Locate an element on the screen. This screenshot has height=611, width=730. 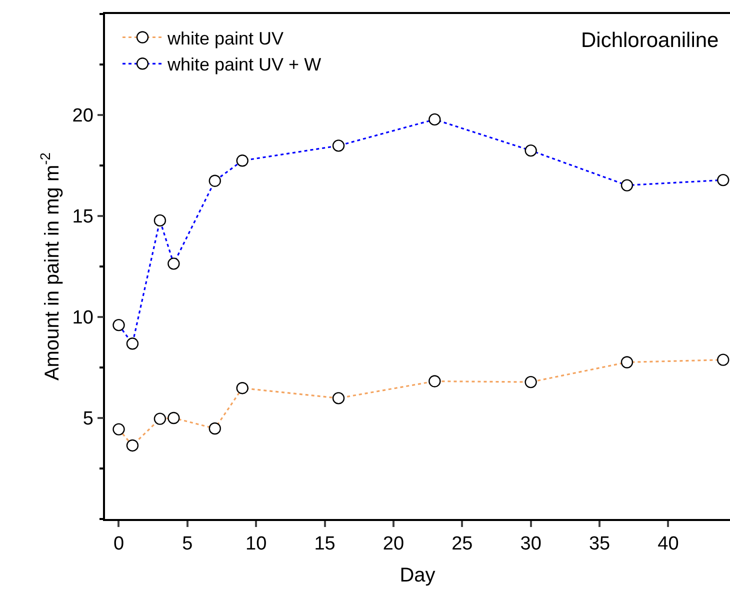
text: Dichloroaniline is located at coordinates (650, 40).